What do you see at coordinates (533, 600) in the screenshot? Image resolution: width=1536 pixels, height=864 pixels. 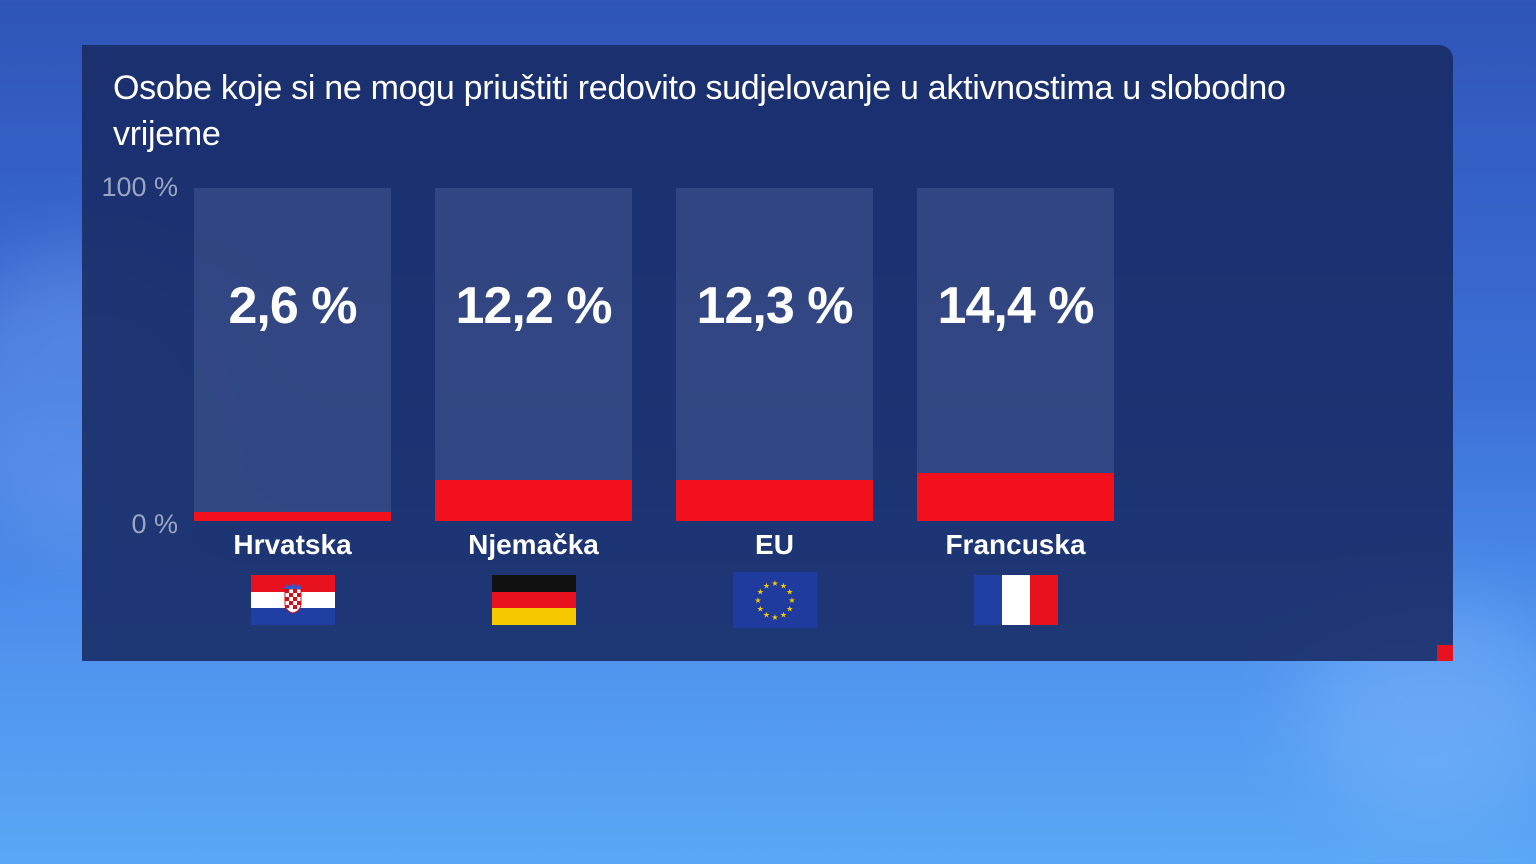 I see `germany-flag` at bounding box center [533, 600].